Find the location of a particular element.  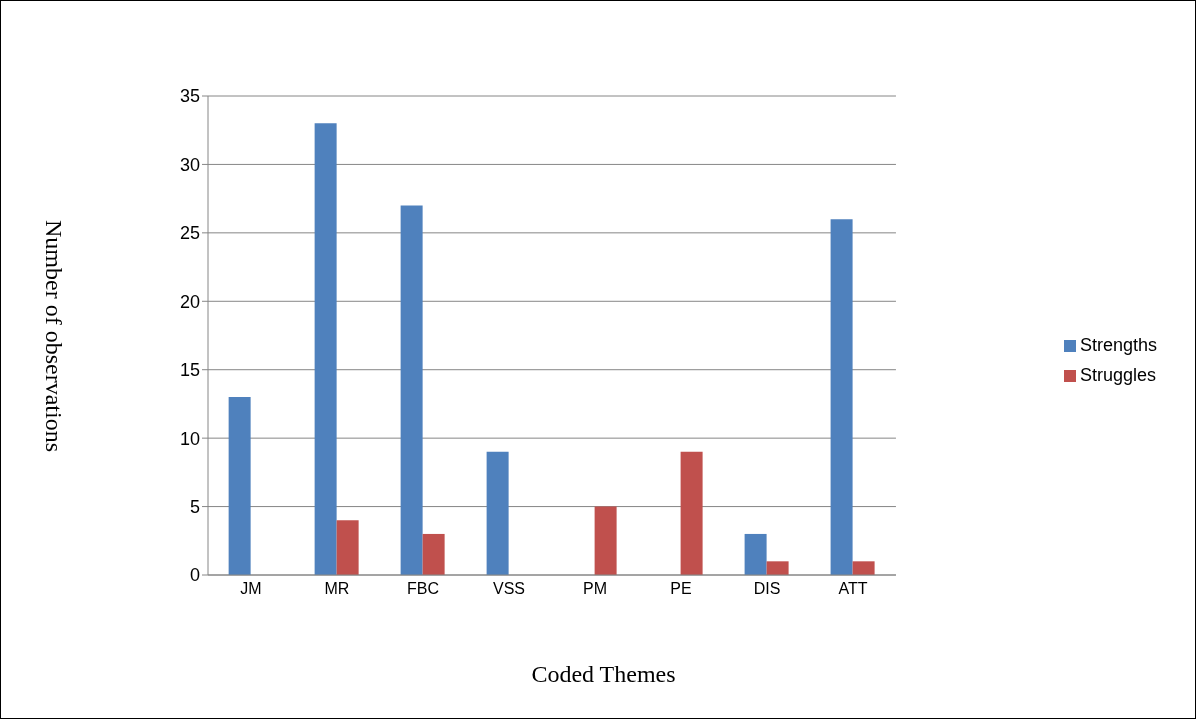

y-tick-label: 5 is located at coordinates (194, 506).